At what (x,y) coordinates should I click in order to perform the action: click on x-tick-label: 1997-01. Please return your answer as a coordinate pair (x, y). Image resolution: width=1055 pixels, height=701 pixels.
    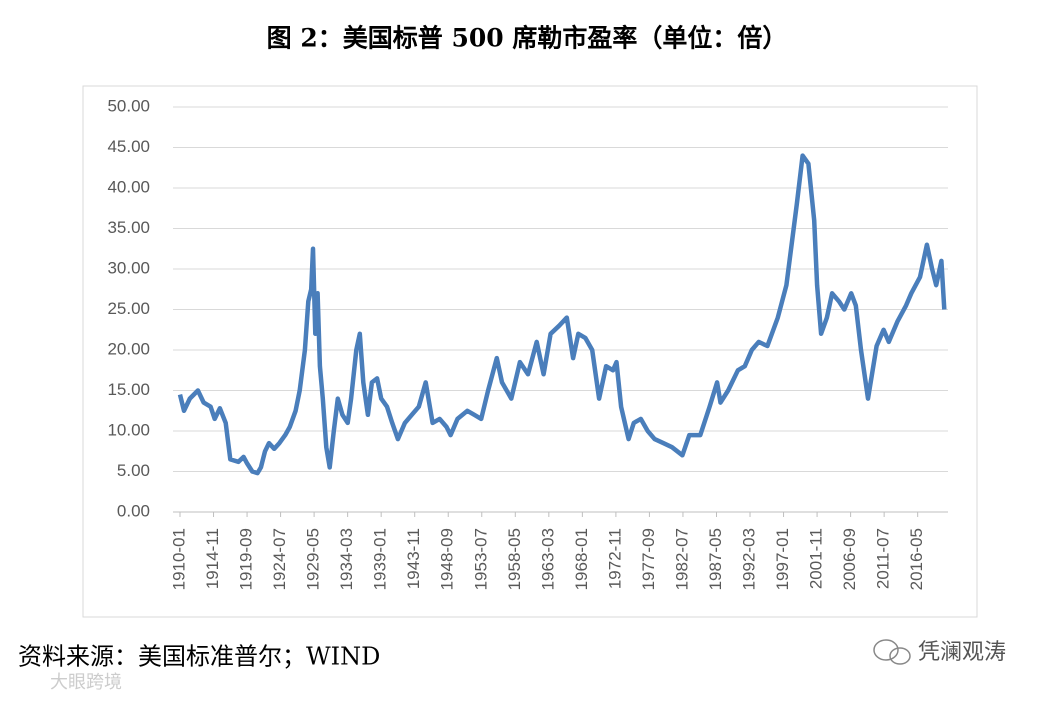
    Looking at the image, I should click on (782, 559).